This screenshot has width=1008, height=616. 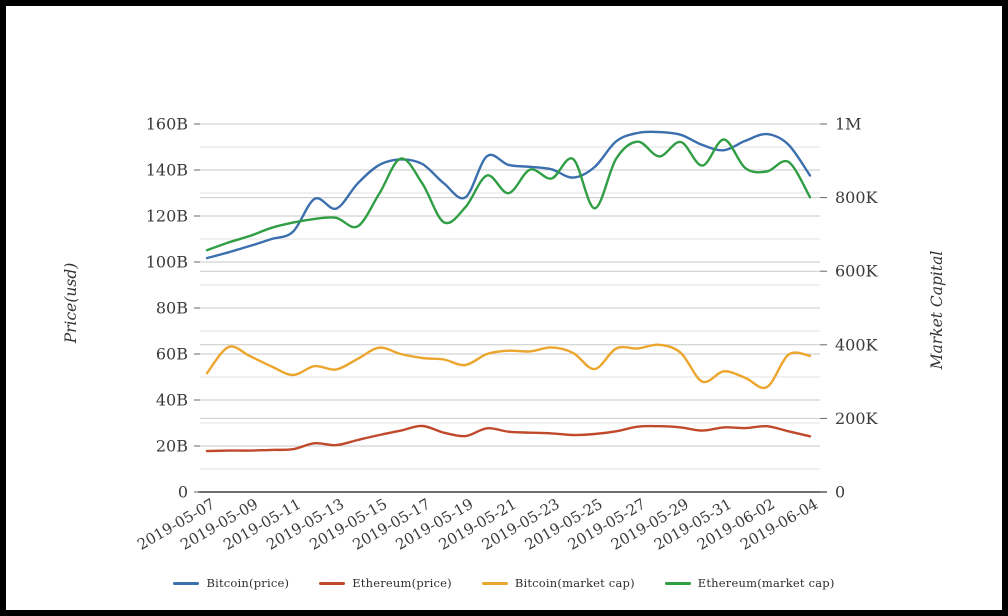 I want to click on legend-line-swatch-bitcoin-market-cap, so click(x=494, y=583).